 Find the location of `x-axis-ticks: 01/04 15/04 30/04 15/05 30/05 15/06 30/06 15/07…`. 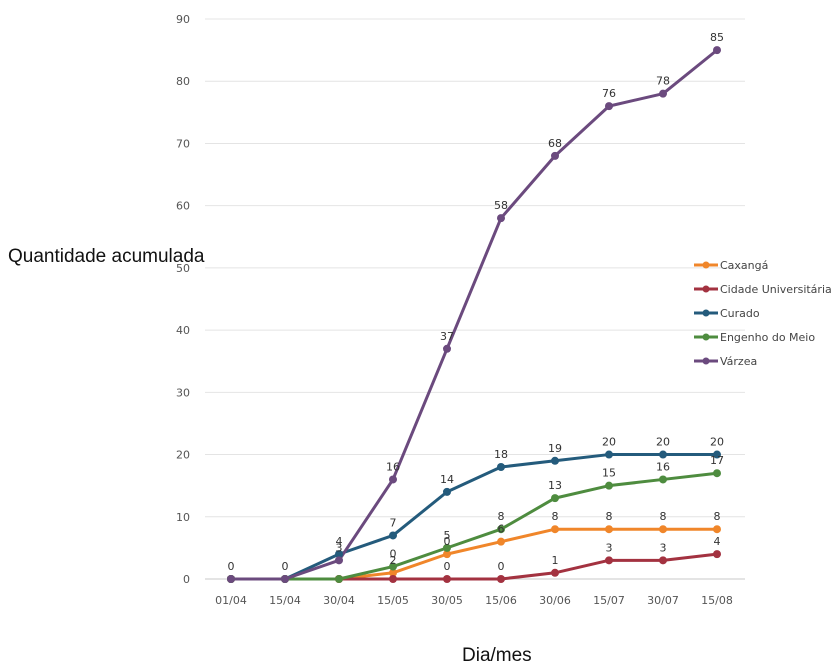

x-axis-ticks: 01/04 15/04 30/04 15/05 30/05 15/06 30/06 15/07… is located at coordinates (474, 600).